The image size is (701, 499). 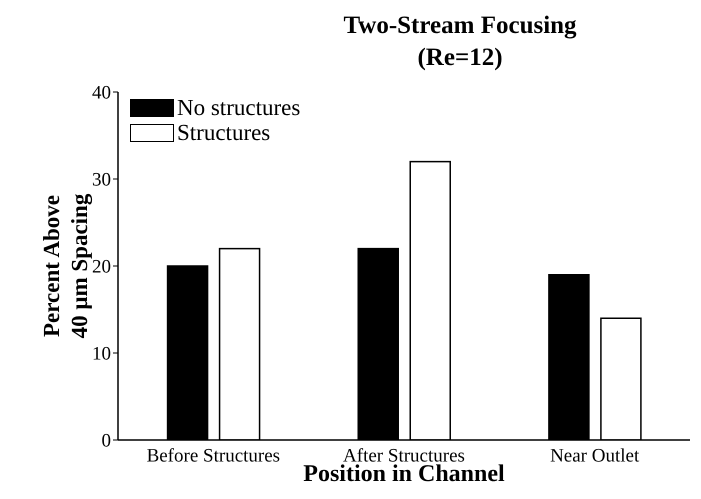 What do you see at coordinates (106, 441) in the screenshot?
I see `y-tick-label: 0` at bounding box center [106, 441].